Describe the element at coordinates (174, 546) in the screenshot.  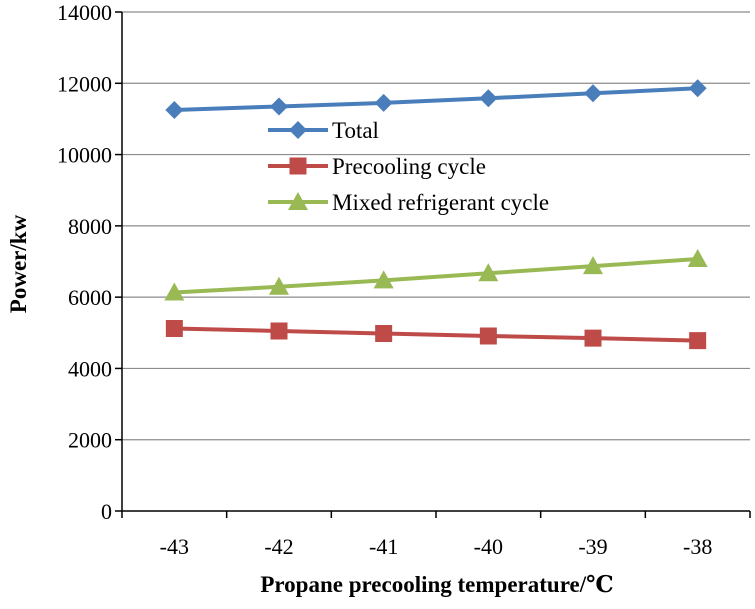
I see `x-tick-label: -43` at that location.